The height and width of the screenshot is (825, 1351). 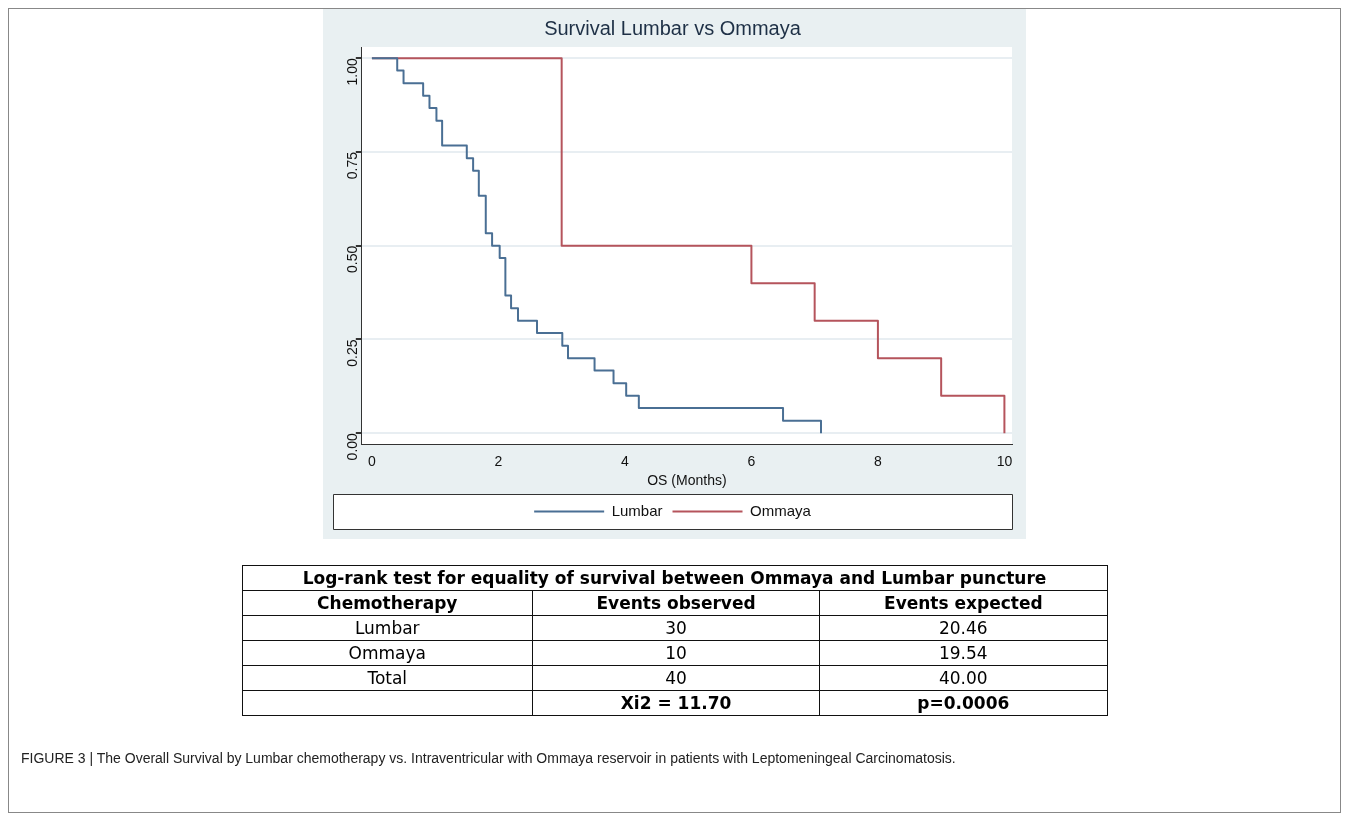 What do you see at coordinates (963, 678) in the screenshot?
I see `text: 40.00` at bounding box center [963, 678].